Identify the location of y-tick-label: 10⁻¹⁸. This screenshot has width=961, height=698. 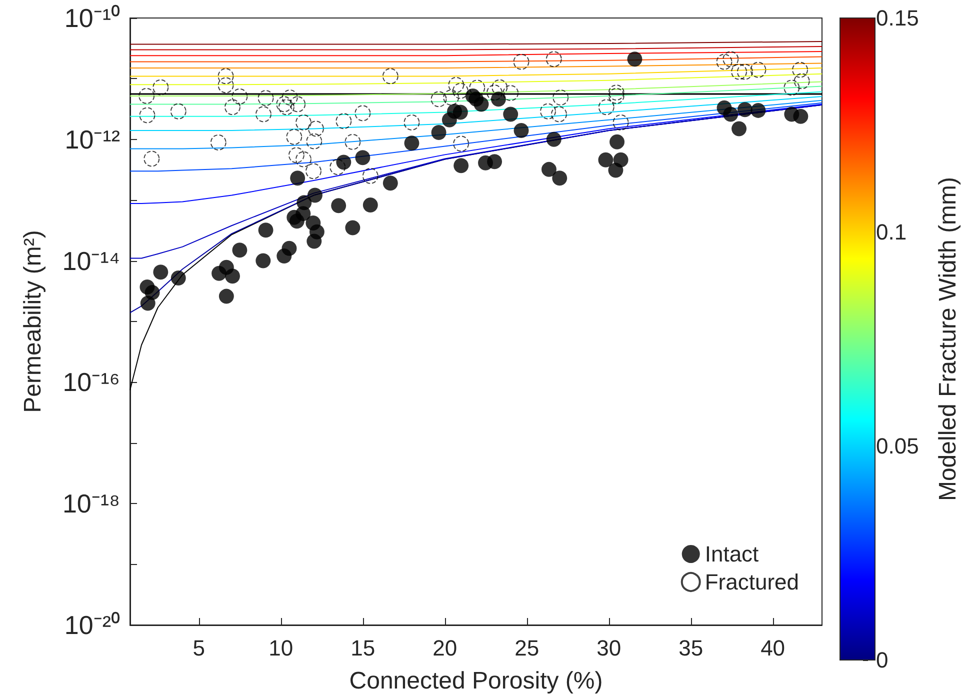
(91, 503).